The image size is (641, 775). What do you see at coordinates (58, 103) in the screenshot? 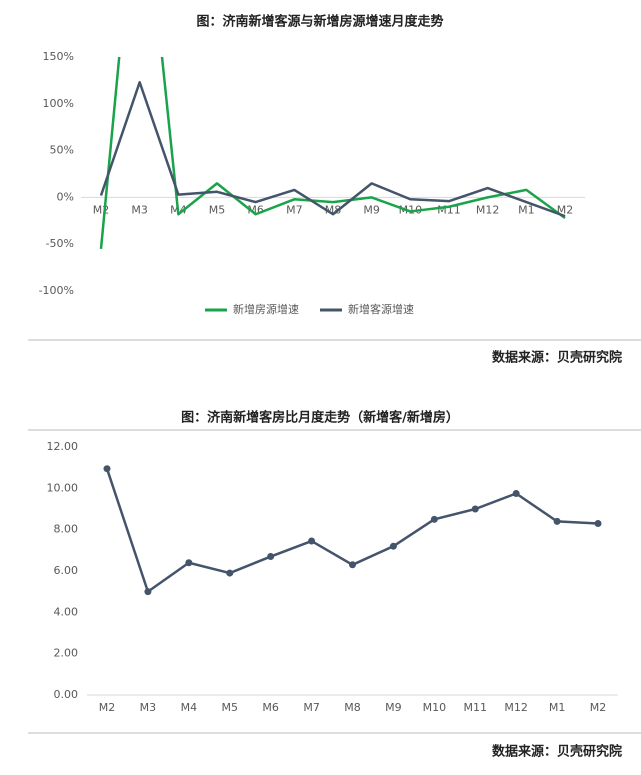
I see `y-tick-label: 100%` at bounding box center [58, 103].